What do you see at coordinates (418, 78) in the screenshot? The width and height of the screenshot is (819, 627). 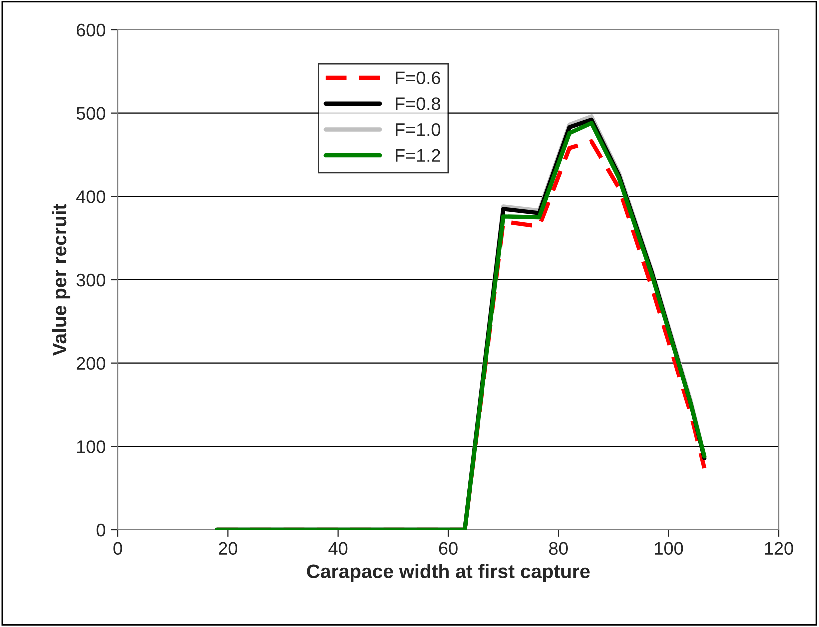 I see `legend-label: F=0.6` at bounding box center [418, 78].